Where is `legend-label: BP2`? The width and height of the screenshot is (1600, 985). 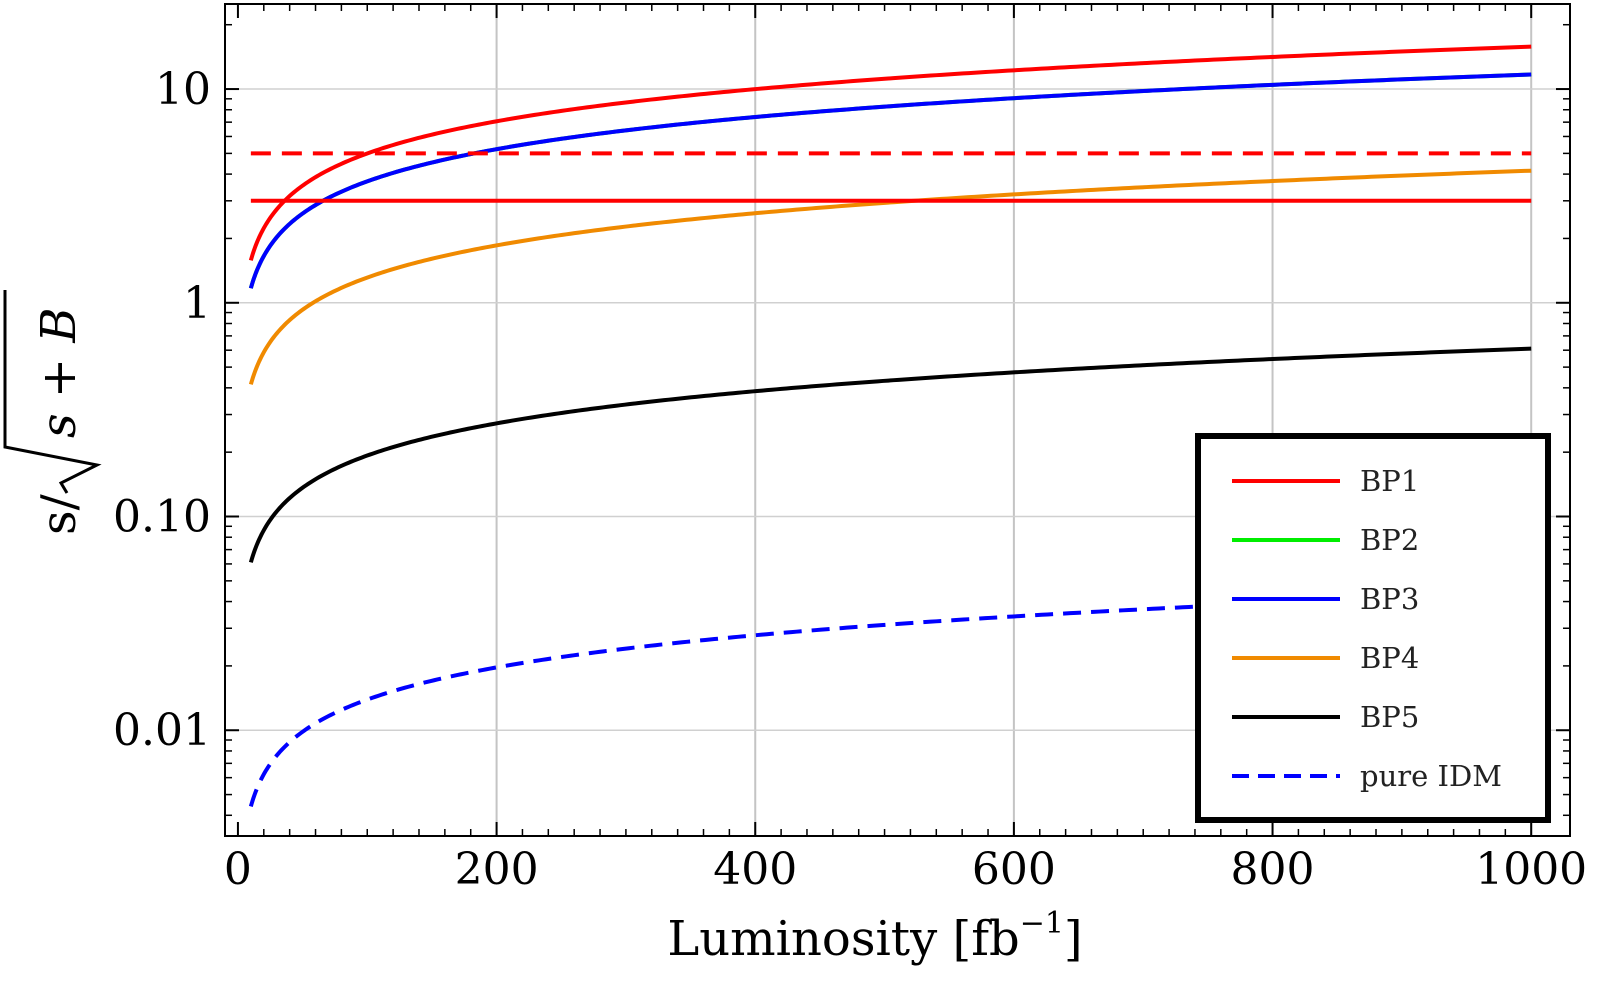 legend-label: BP2 is located at coordinates (1389, 540).